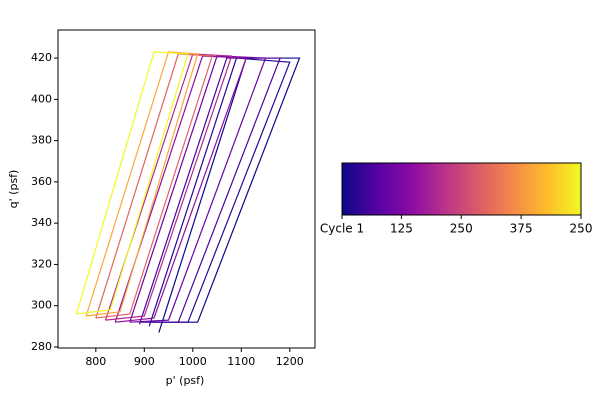 The image size is (600, 404). I want to click on colorbar, so click(461, 189).